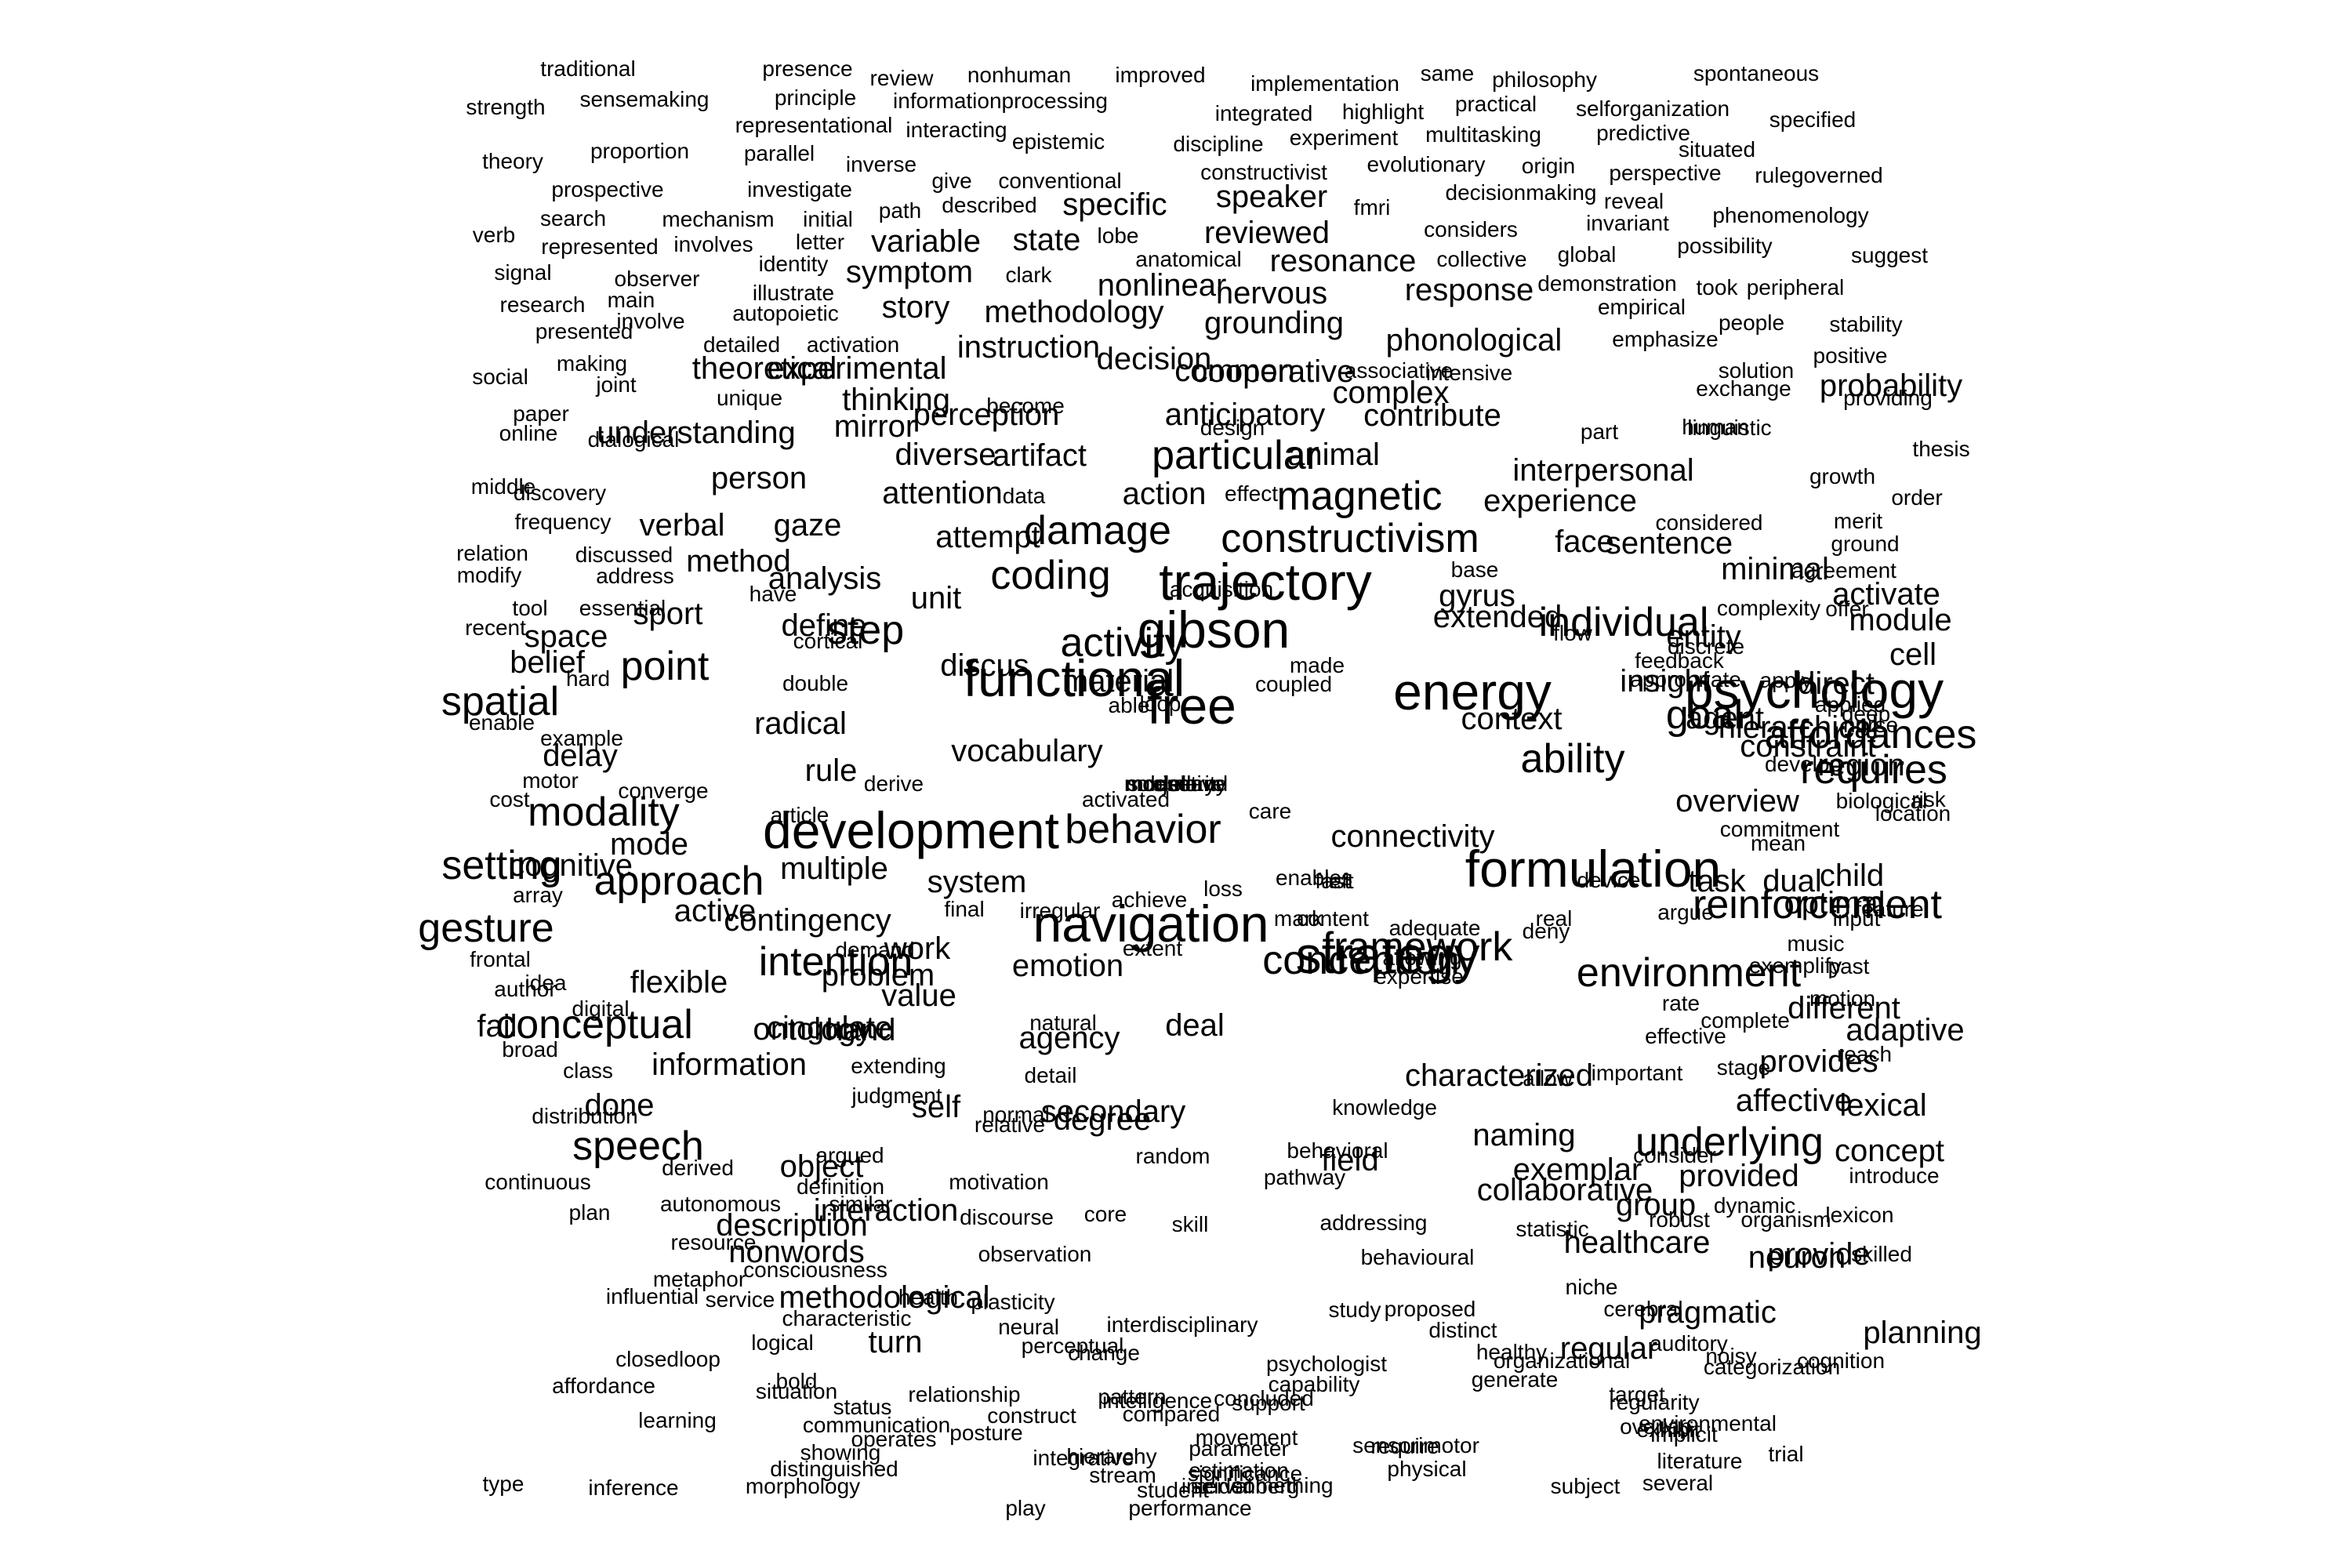 The height and width of the screenshot is (1568, 2352). What do you see at coordinates (1841, 1360) in the screenshot?
I see `cloud-word: cognition` at bounding box center [1841, 1360].